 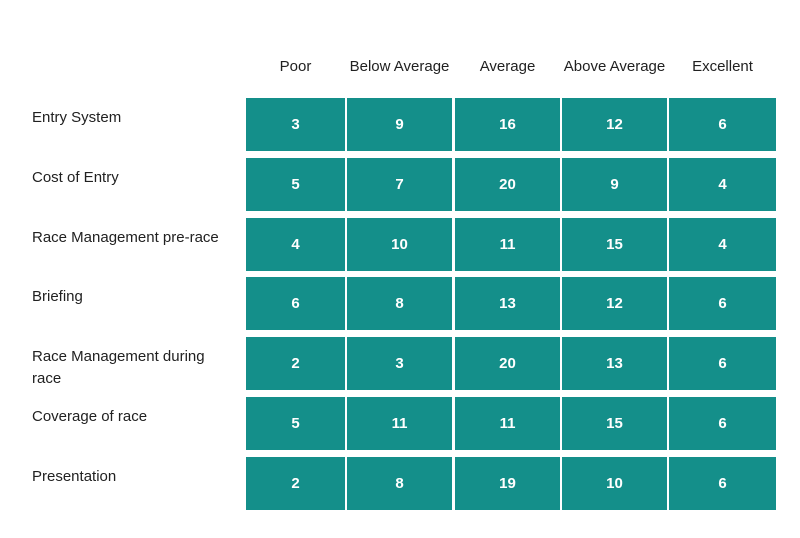 I want to click on row-label: Presentation, so click(x=74, y=476).